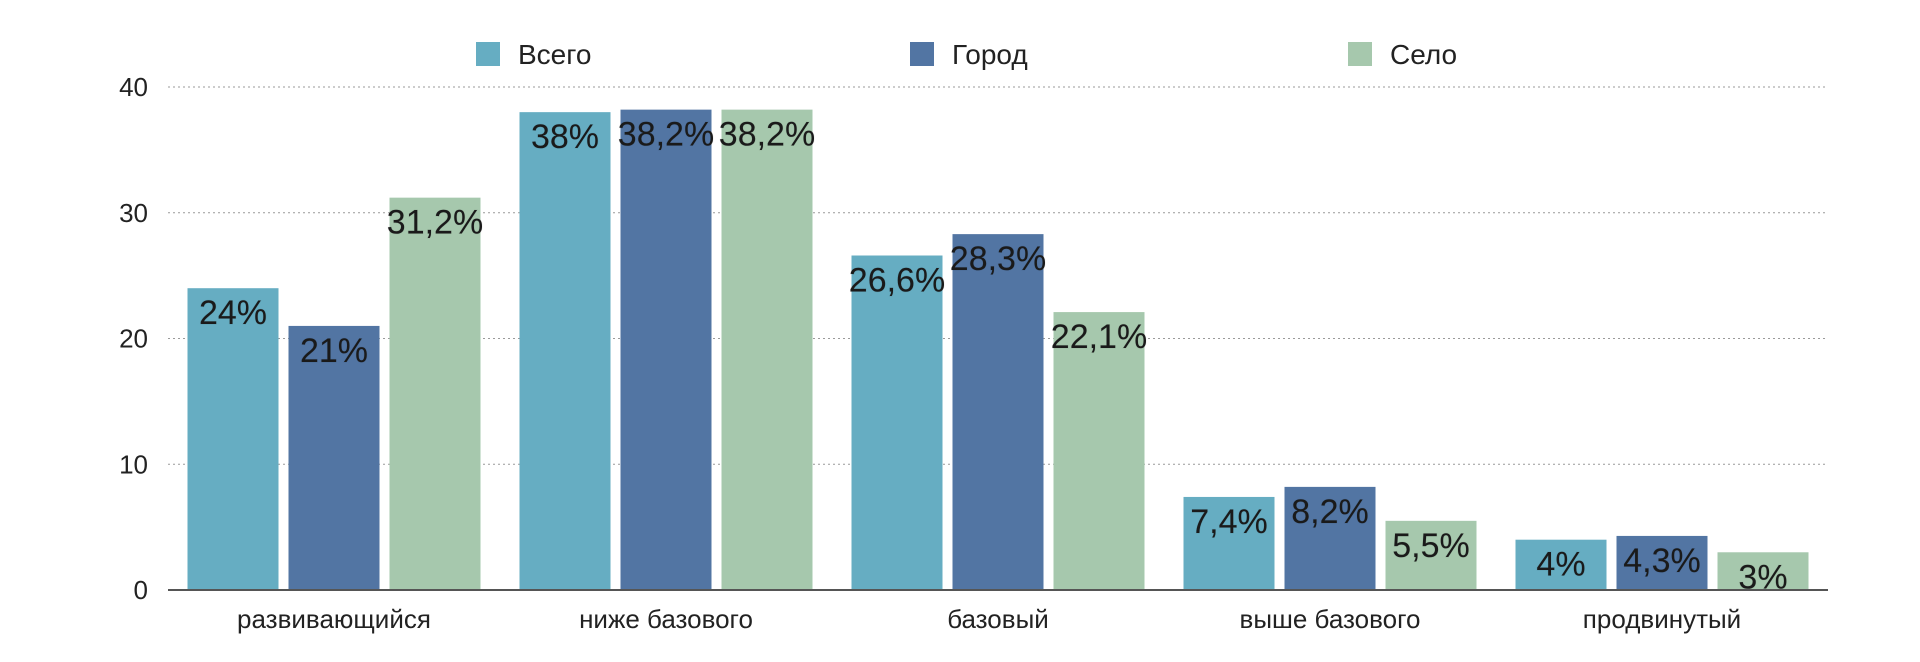 This screenshot has width=1920, height=662. What do you see at coordinates (334, 351) in the screenshot?
I see `data-label: 21%` at bounding box center [334, 351].